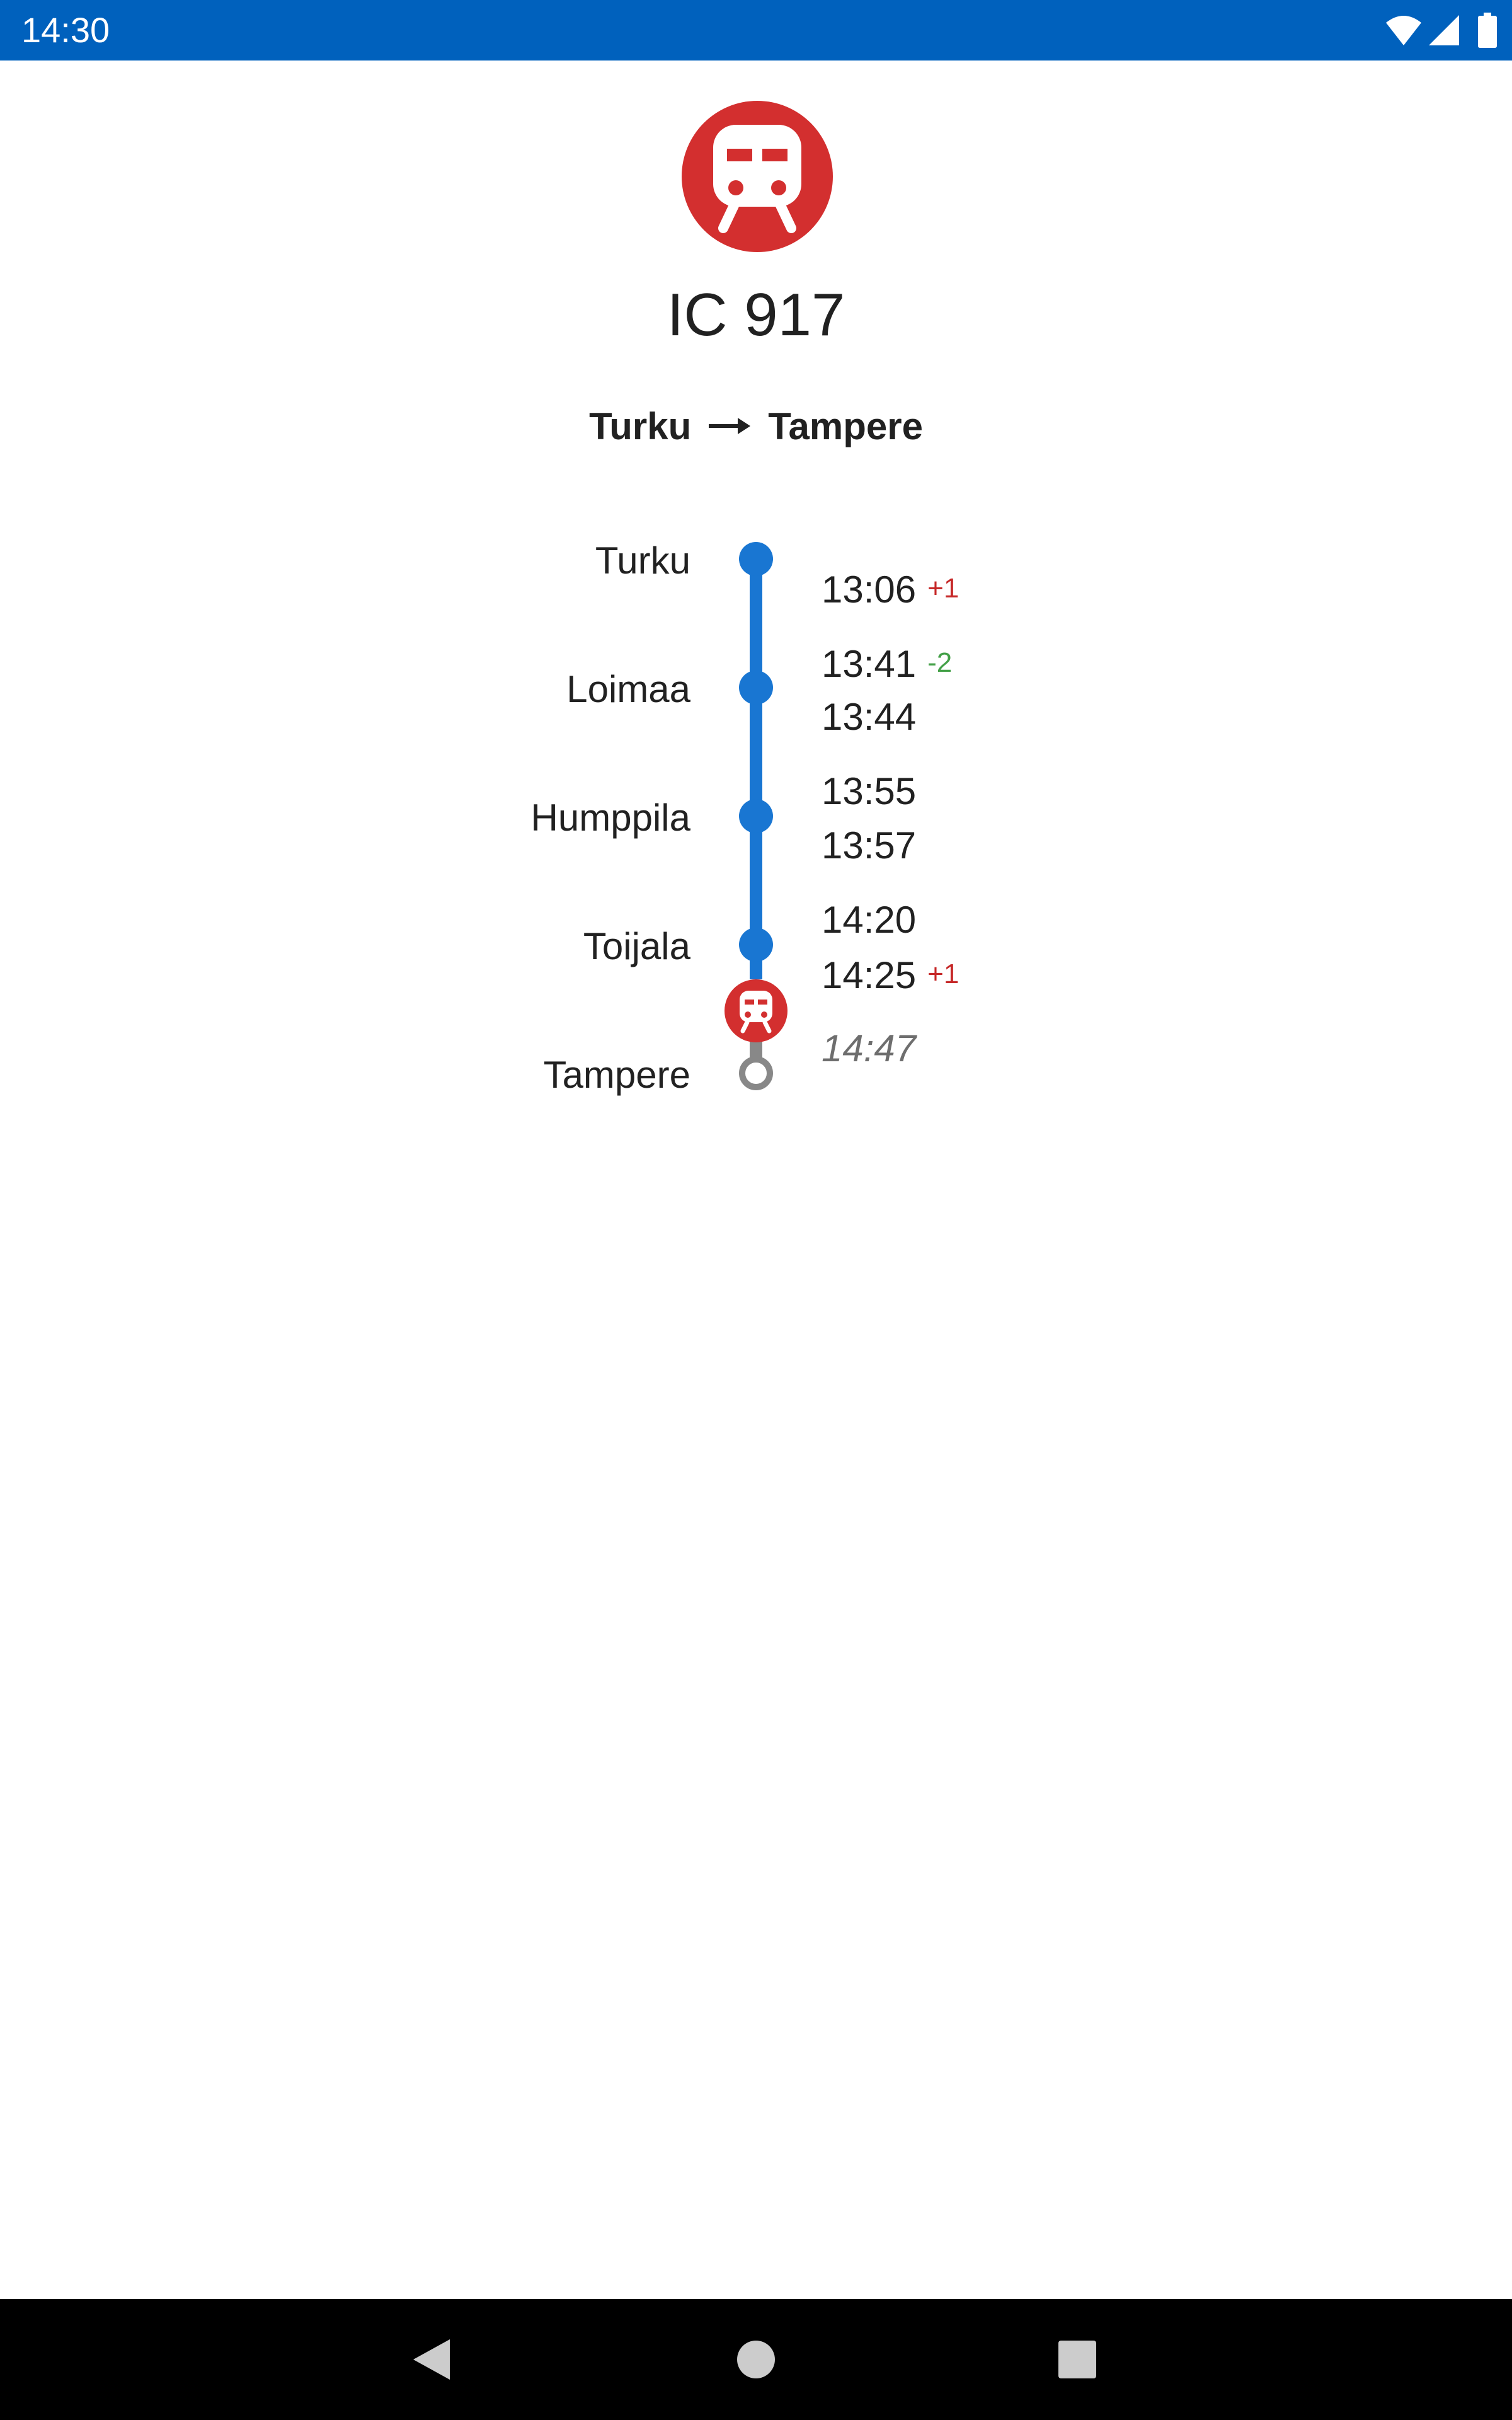  What do you see at coordinates (640, 426) in the screenshot?
I see `route-from: Turku` at bounding box center [640, 426].